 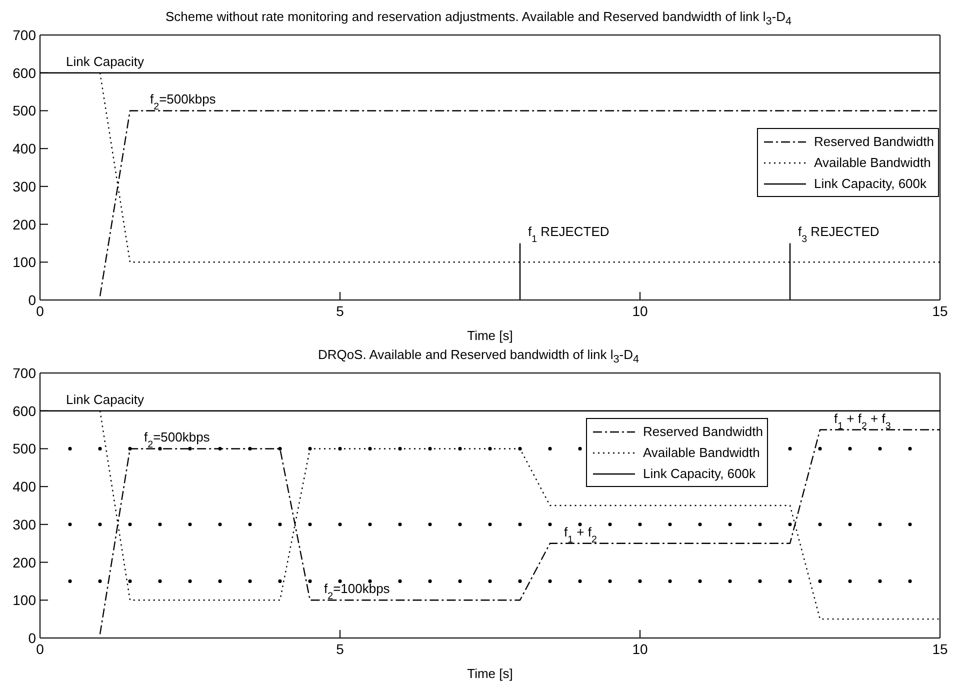 What do you see at coordinates (478, 356) in the screenshot?
I see `chart-title: DRQoS. Available and Reserved bandwidth of link l$_{3}$-D$_{4}$` at bounding box center [478, 356].